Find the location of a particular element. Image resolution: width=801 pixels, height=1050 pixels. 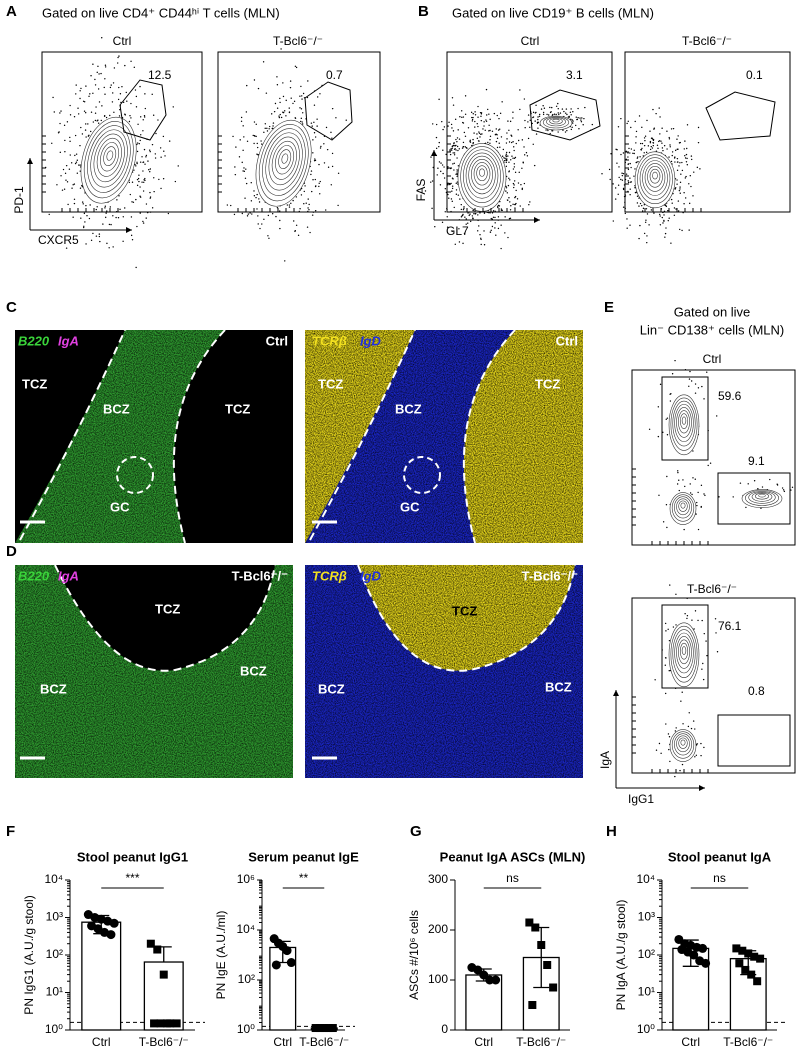

chart-title: Stool peanut IgA is located at coordinates (720, 856).